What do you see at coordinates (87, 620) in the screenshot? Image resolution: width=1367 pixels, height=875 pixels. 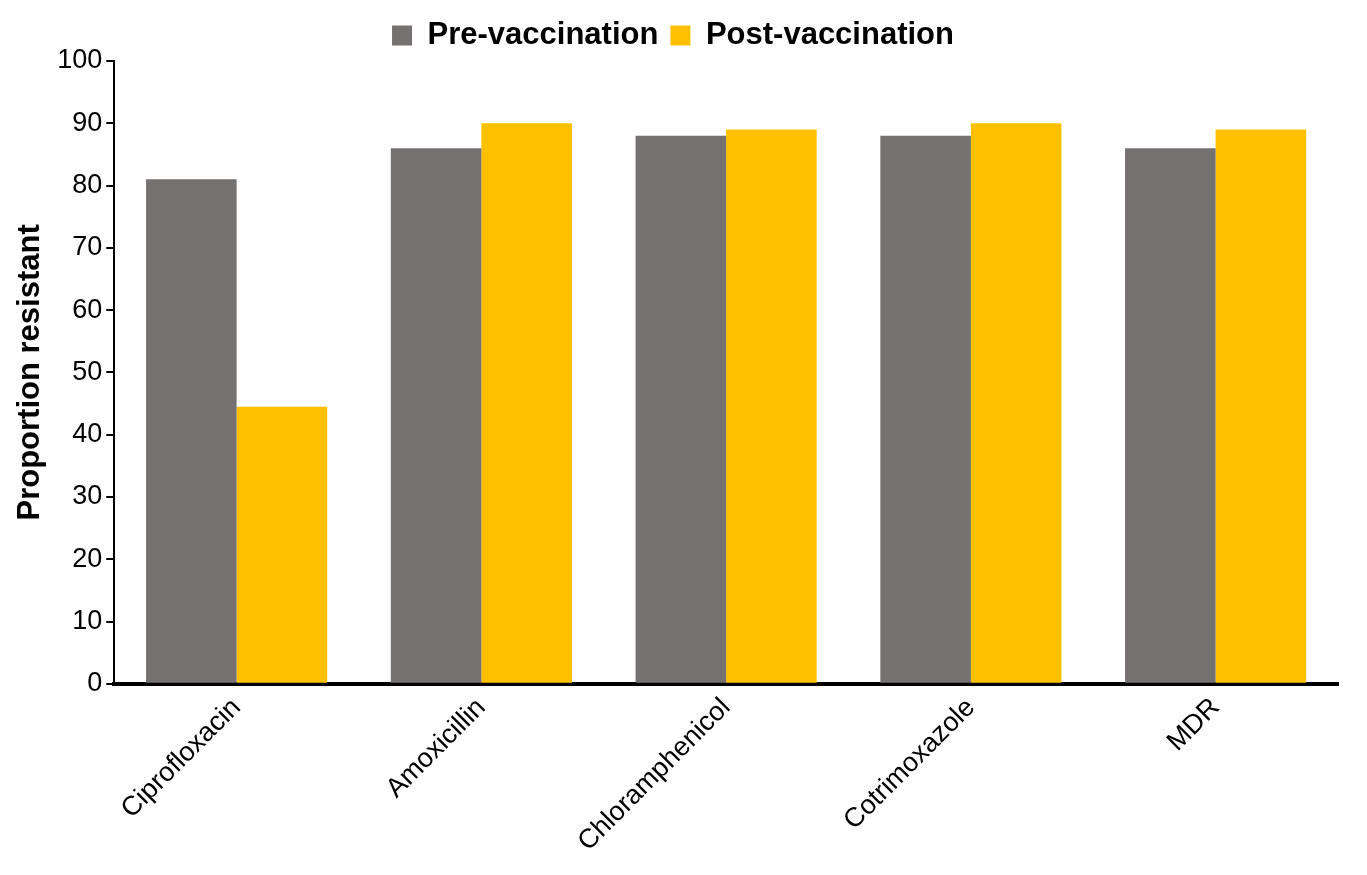 I see `y-tick-label: 10` at bounding box center [87, 620].